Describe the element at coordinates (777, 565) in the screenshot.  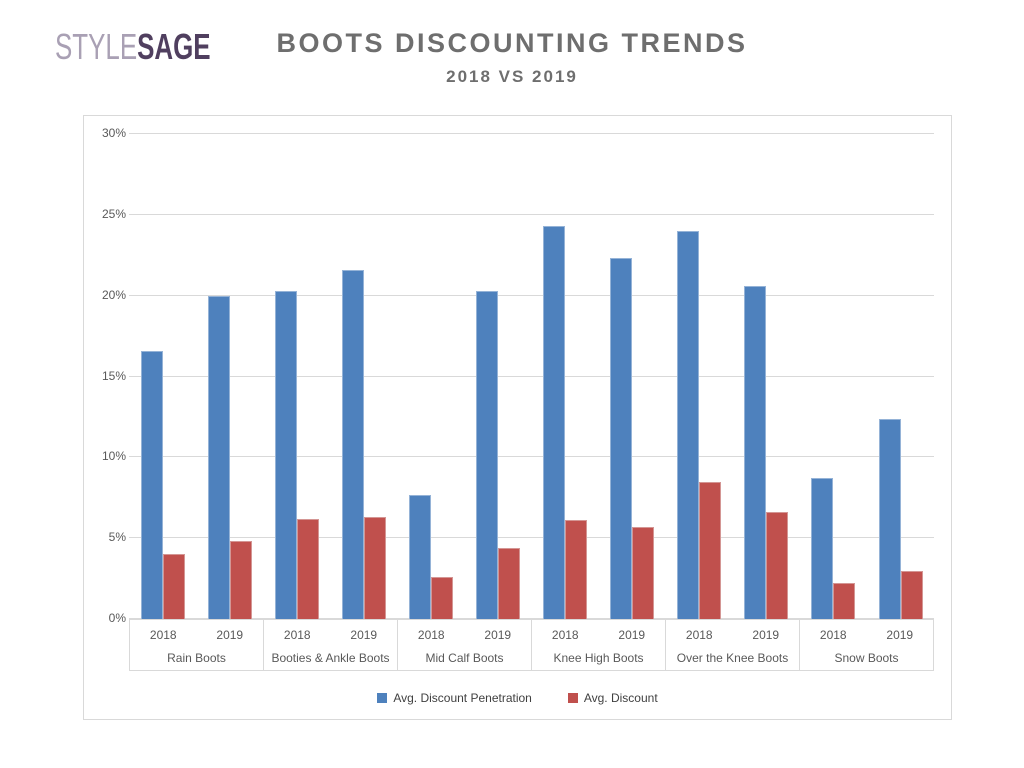
I see `bar-over-the-knee-boots-2019-avg-discount` at that location.